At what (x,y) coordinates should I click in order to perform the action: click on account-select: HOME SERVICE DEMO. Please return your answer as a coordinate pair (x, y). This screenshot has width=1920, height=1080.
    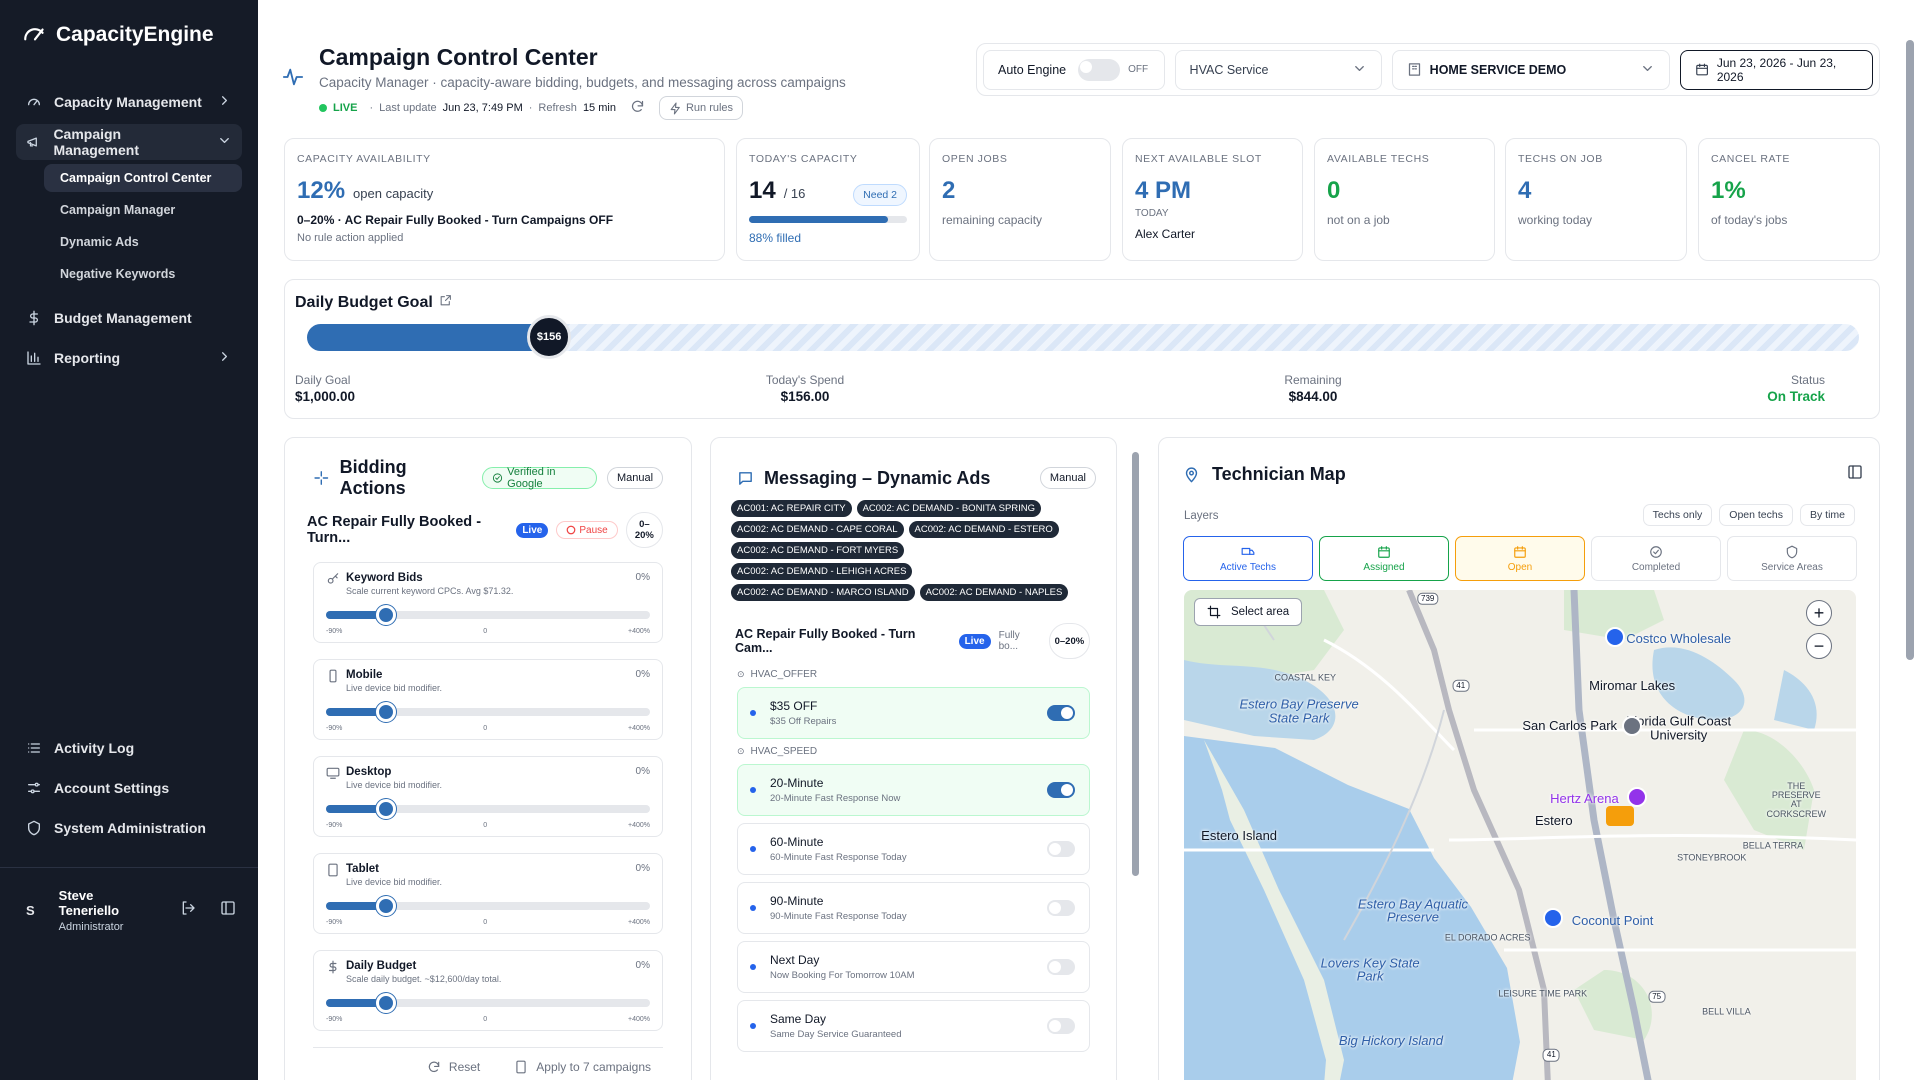
    Looking at the image, I should click on (1530, 69).